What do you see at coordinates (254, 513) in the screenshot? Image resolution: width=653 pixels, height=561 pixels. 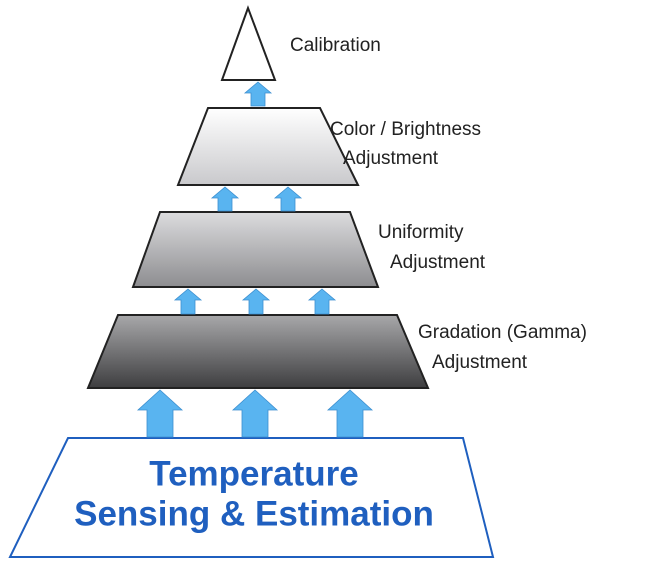 I see `main-label: Sensing & Estimation` at bounding box center [254, 513].